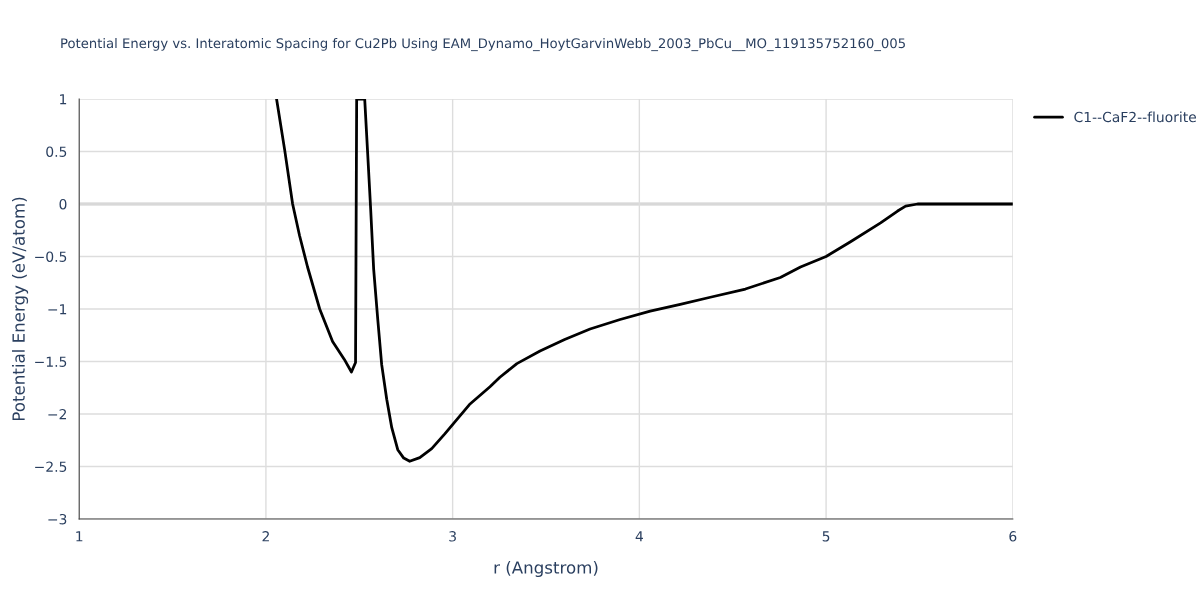 The width and height of the screenshot is (1200, 600). What do you see at coordinates (826, 536) in the screenshot?
I see `x-tick-label: 5` at bounding box center [826, 536].